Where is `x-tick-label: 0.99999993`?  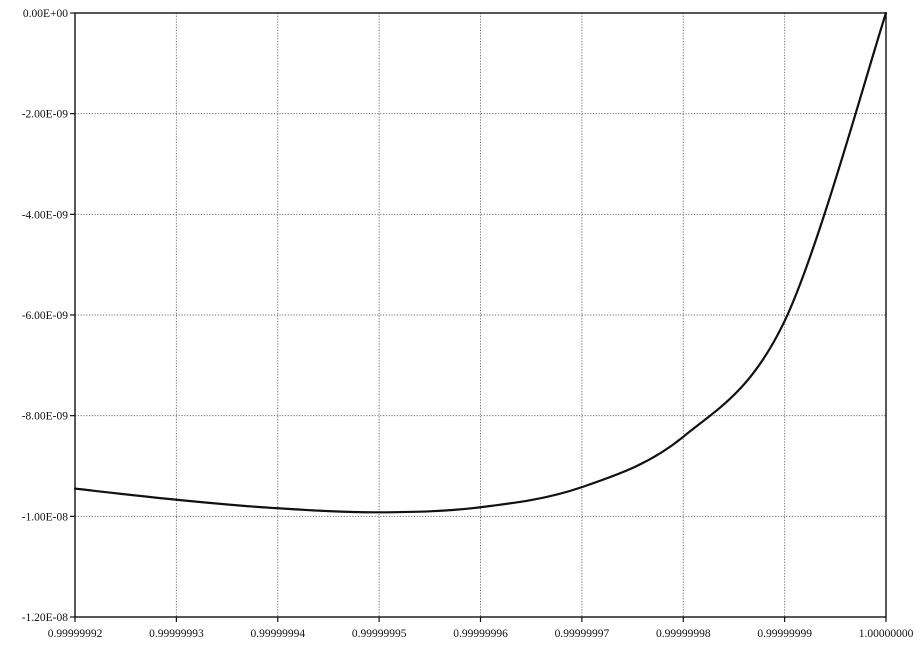 x-tick-label: 0.99999993 is located at coordinates (176, 634).